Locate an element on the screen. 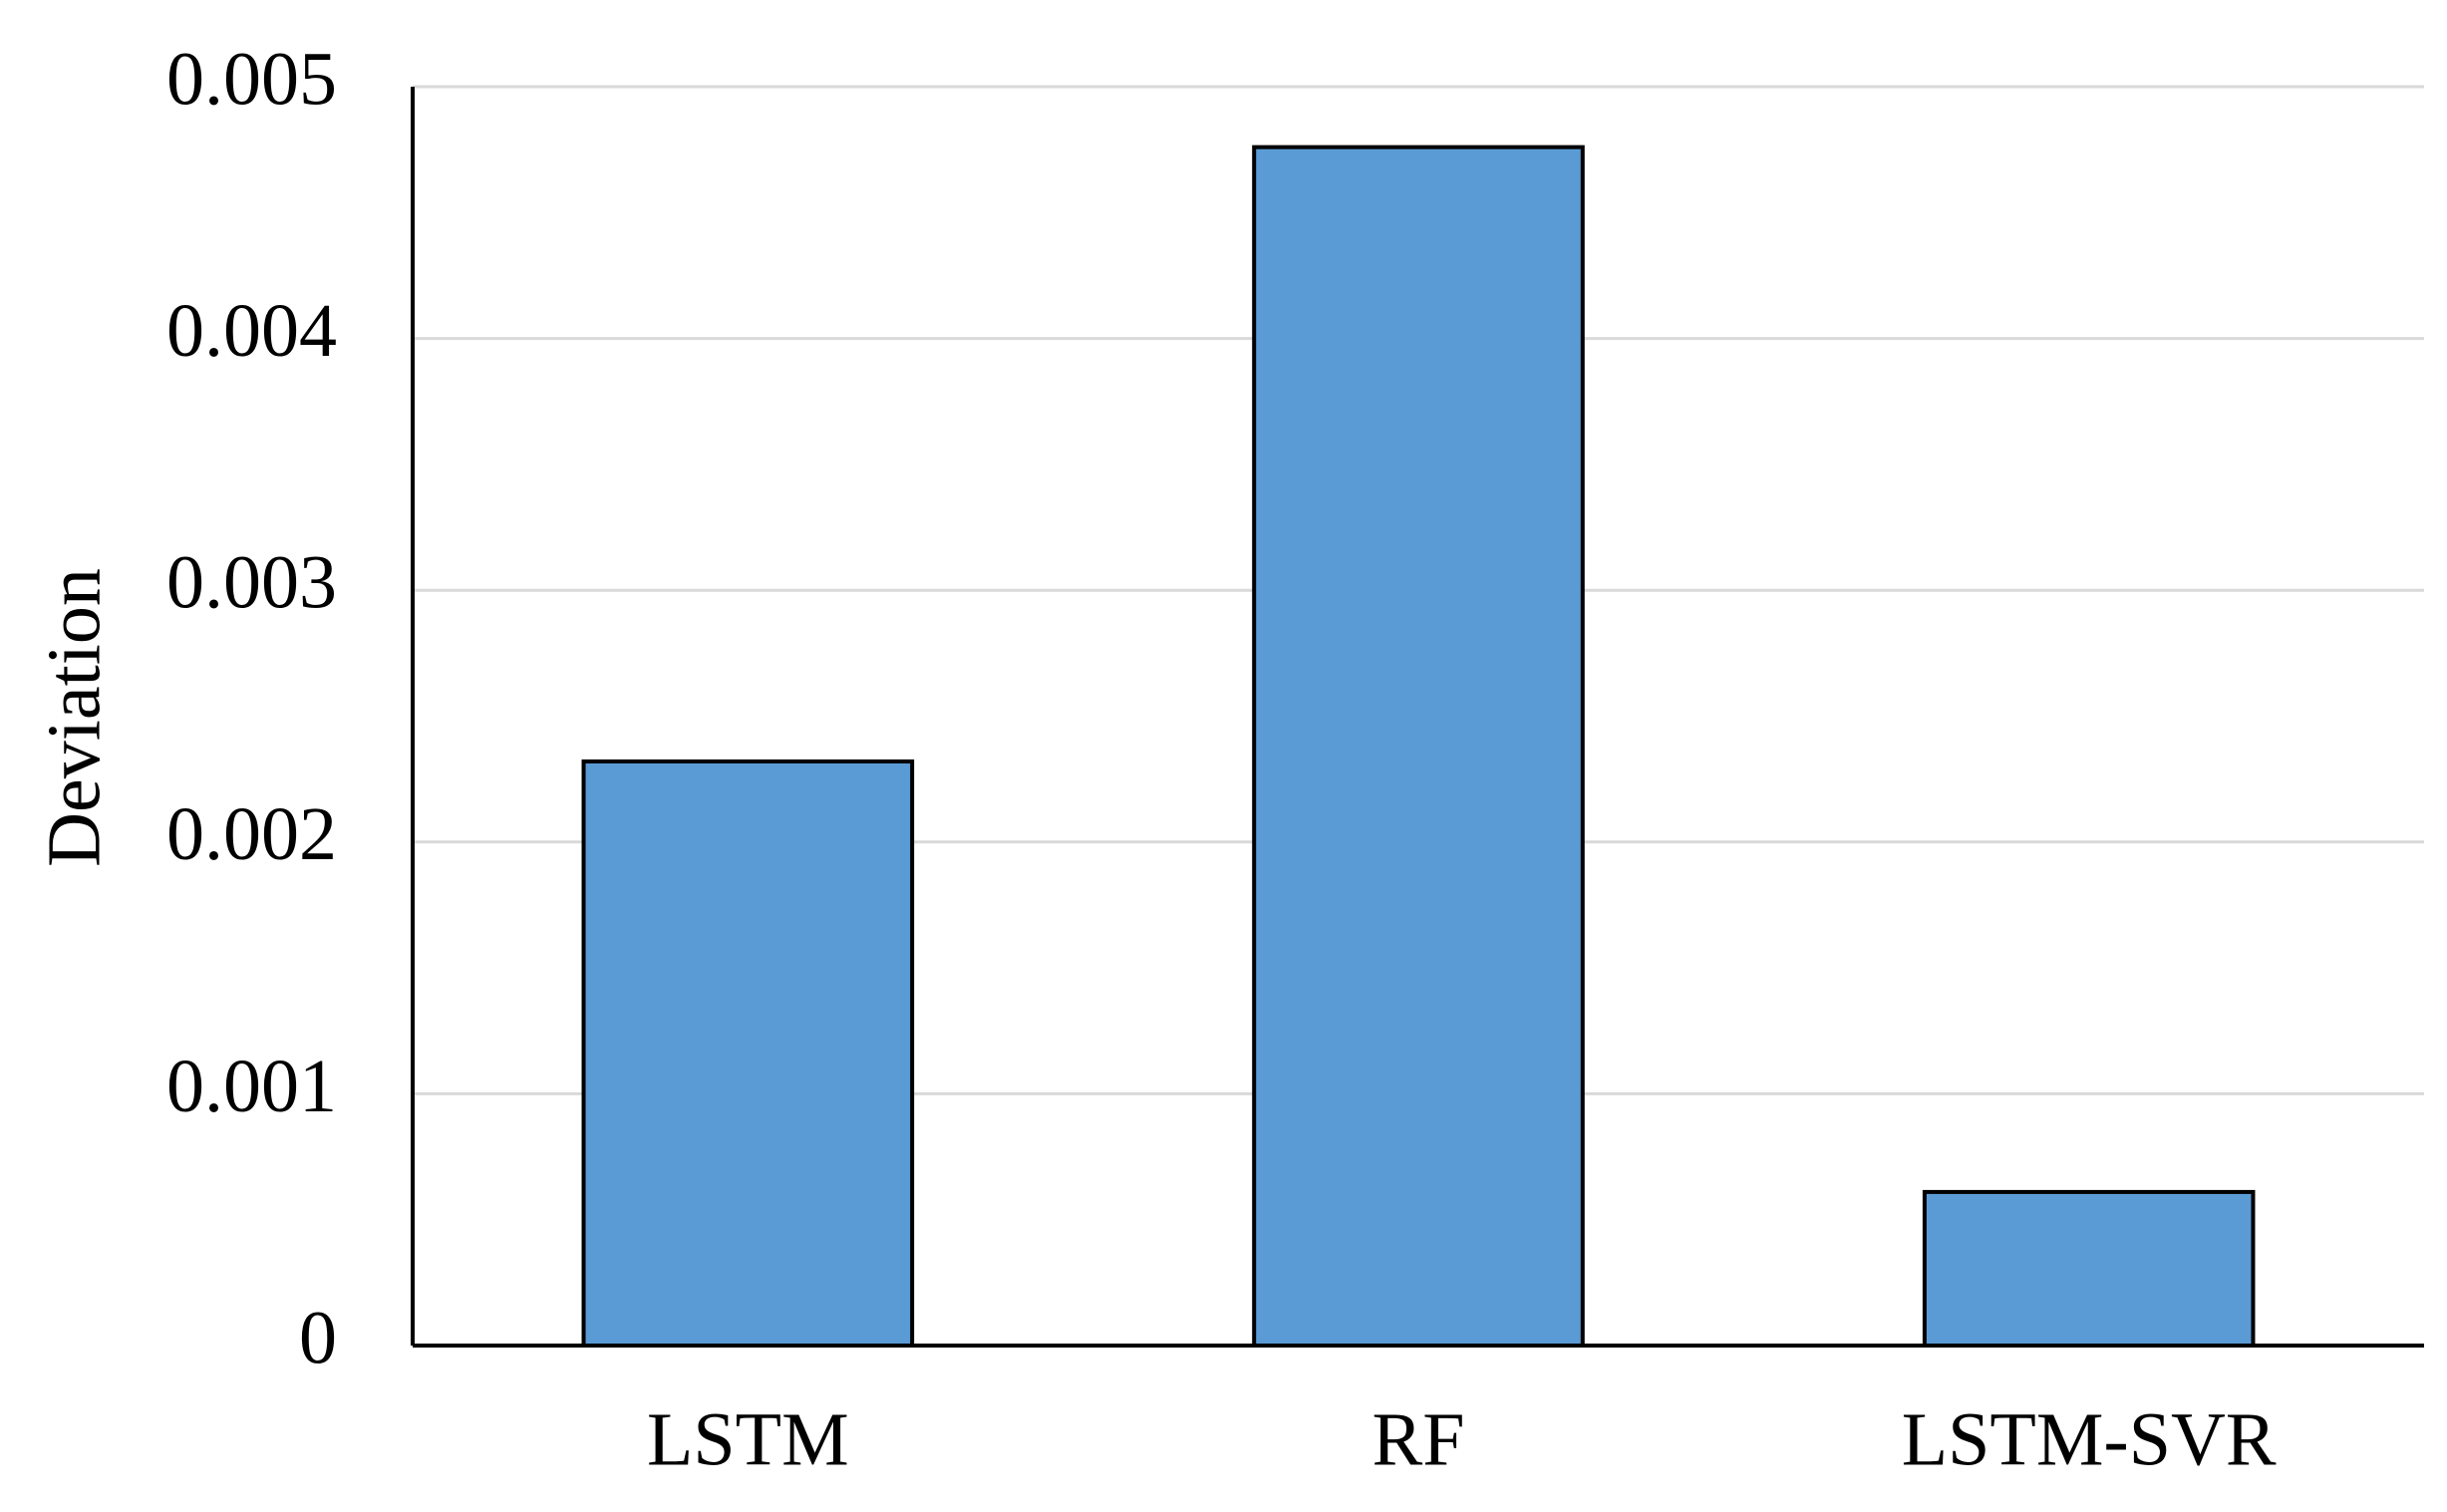 Image resolution: width=2447 pixels, height=1512 pixels. y-axis-label: Deviation is located at coordinates (74, 718).